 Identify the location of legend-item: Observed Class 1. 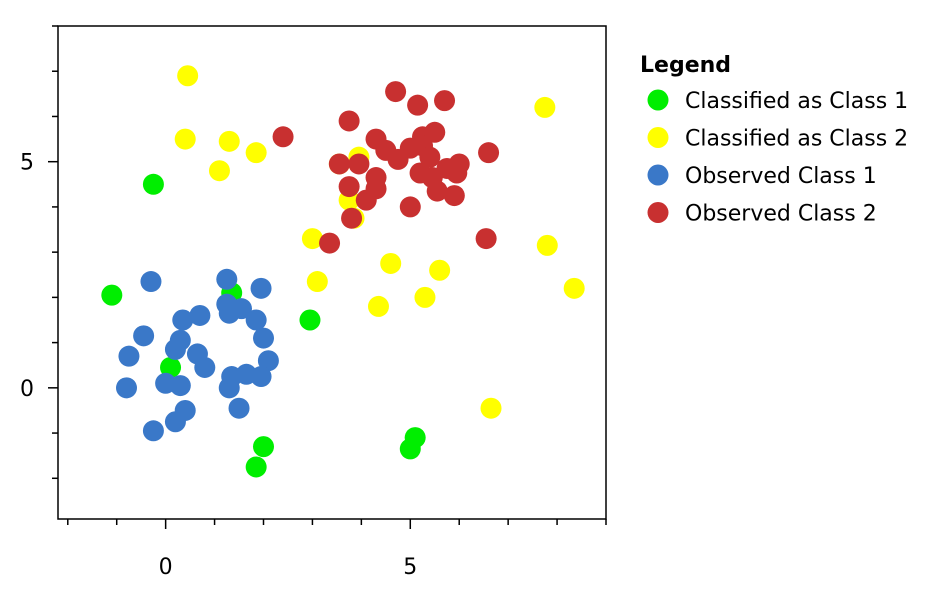
(762, 176).